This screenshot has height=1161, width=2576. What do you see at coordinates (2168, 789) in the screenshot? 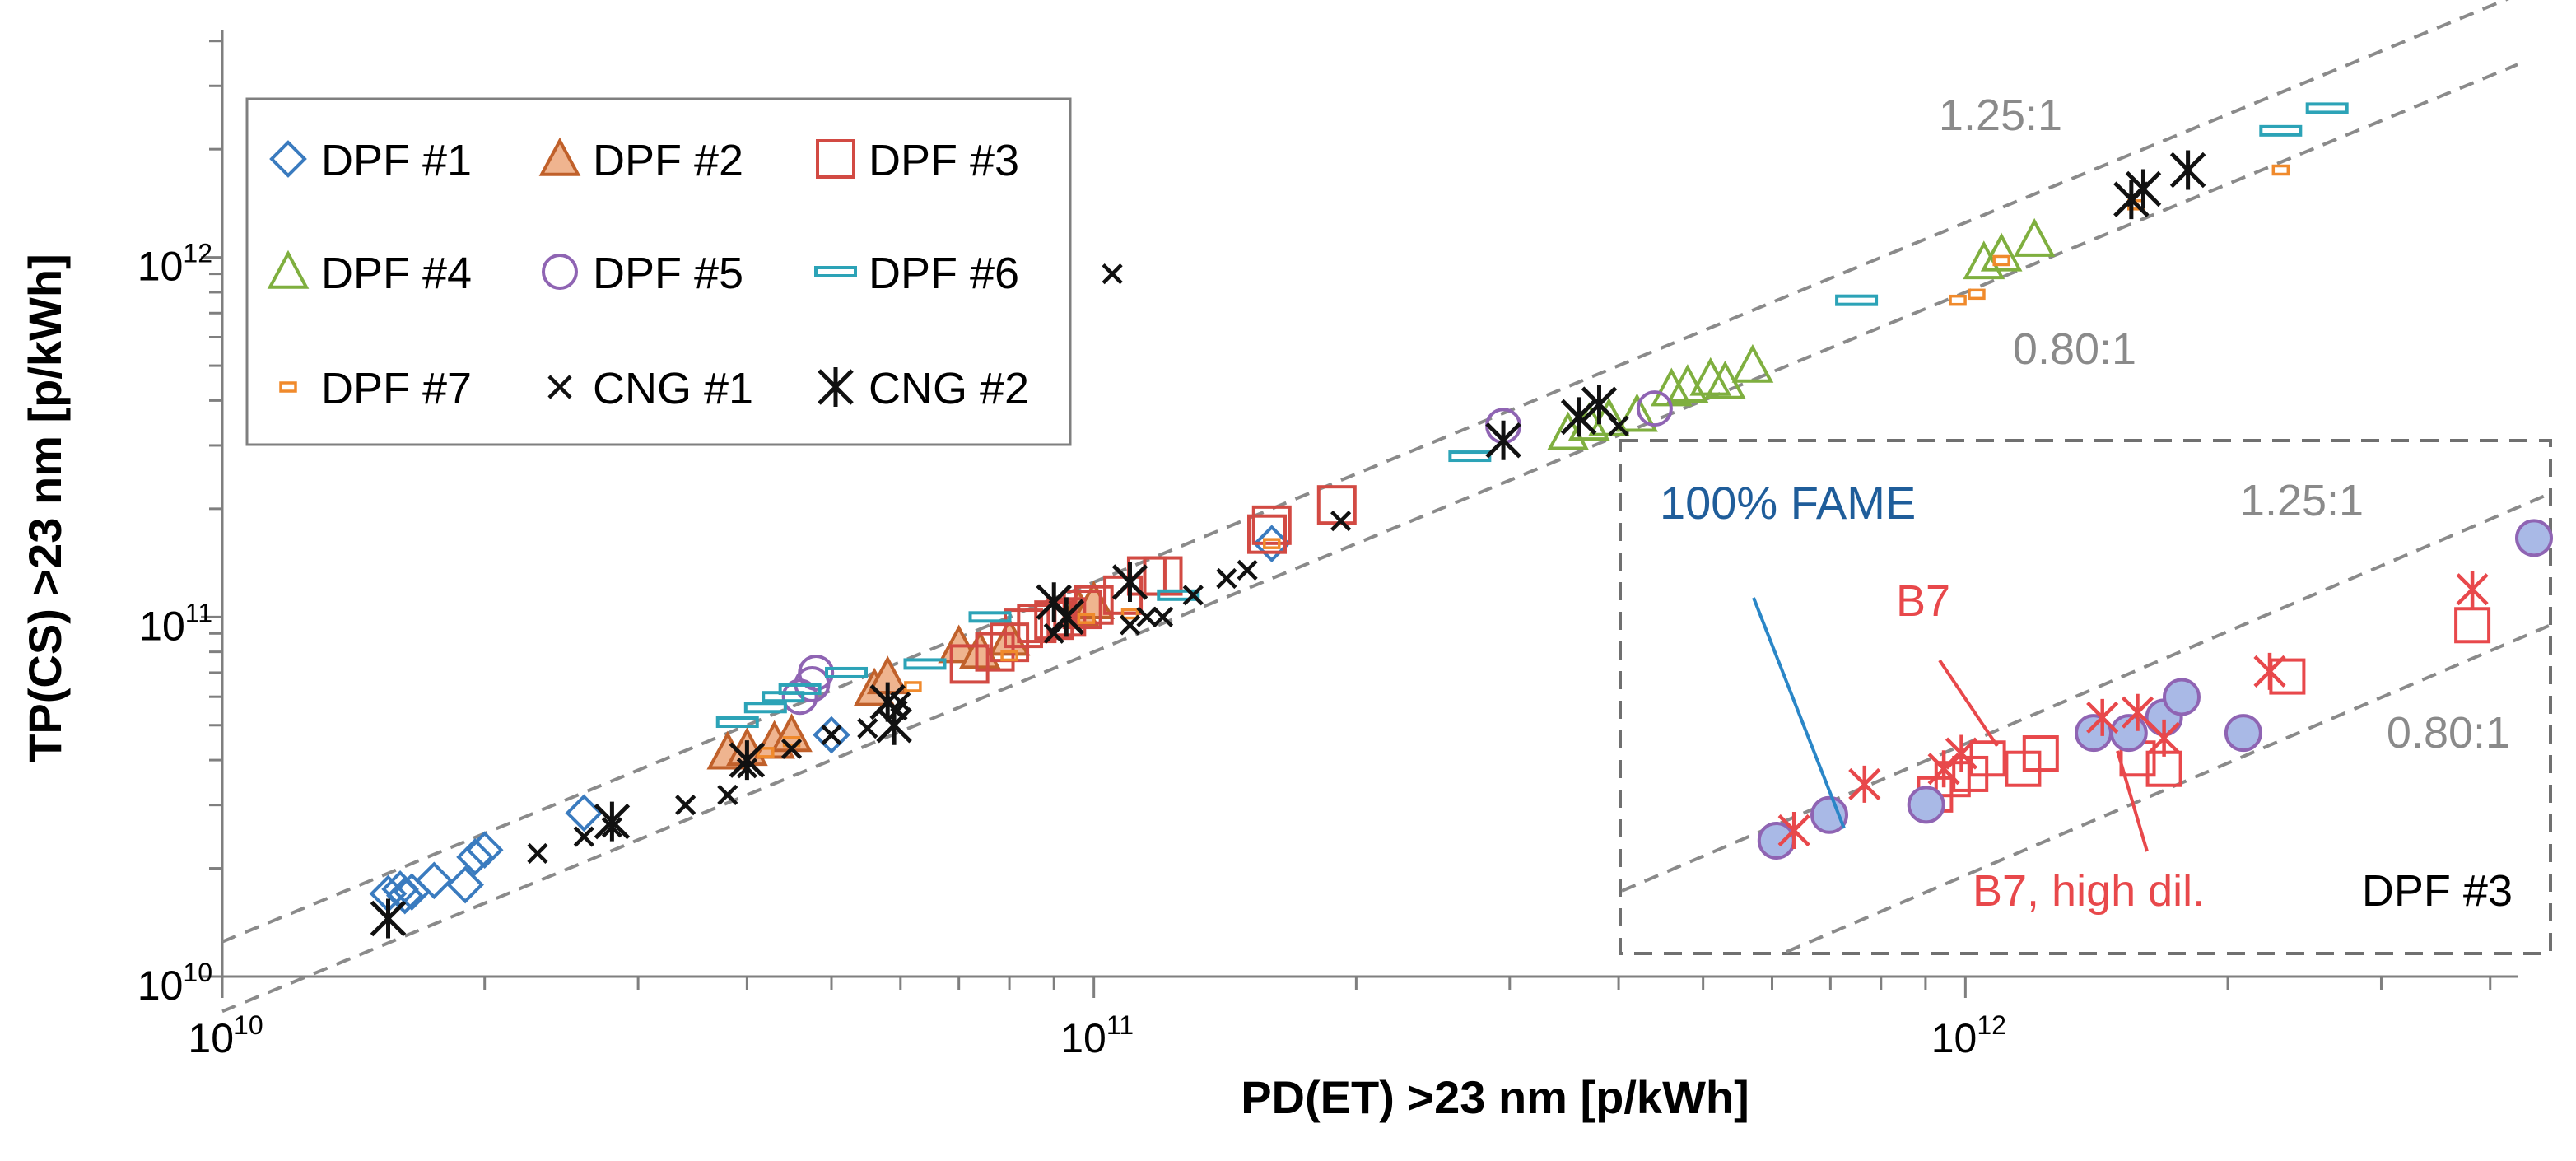
I see `inset-reference-line` at bounding box center [2168, 789].